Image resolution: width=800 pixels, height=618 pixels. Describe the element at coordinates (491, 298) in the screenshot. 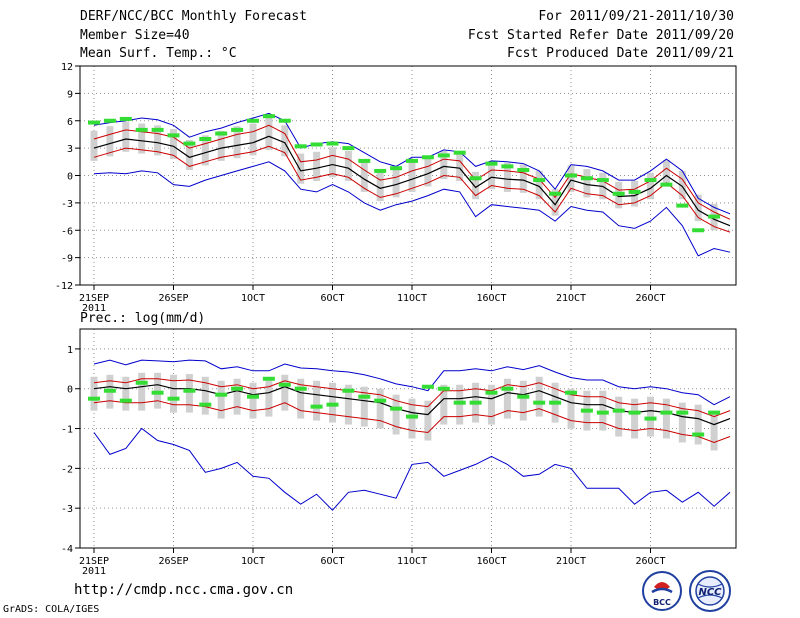

I see `temperature-xtick-label: 16OCT` at that location.